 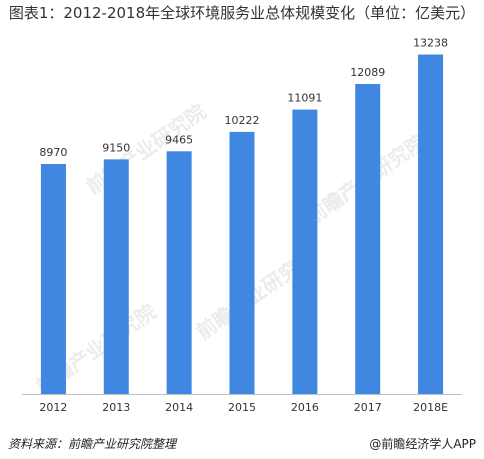 I want to click on bar-2015, so click(x=242, y=262).